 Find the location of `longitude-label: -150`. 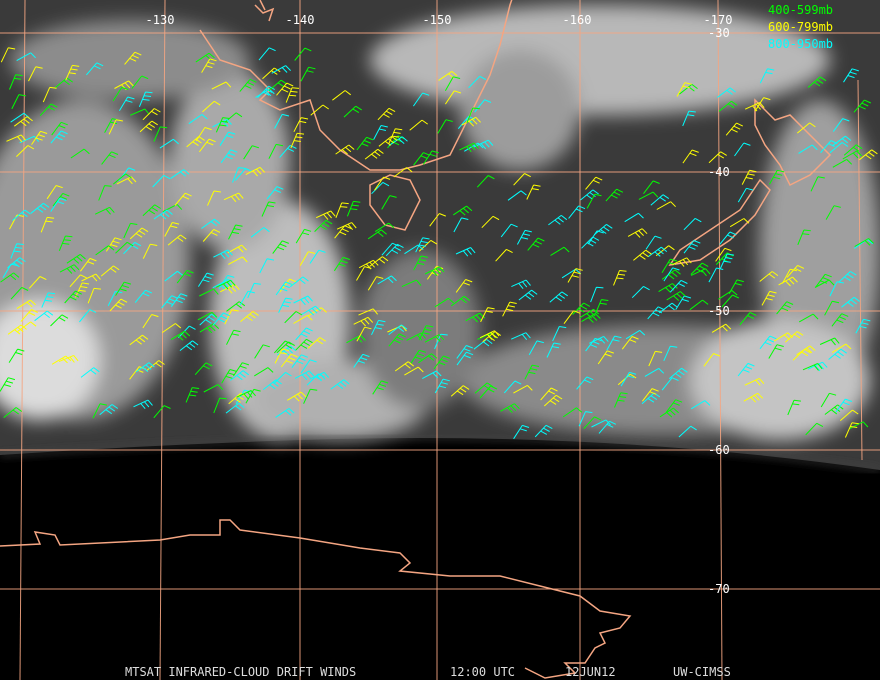

longitude-label: -150 is located at coordinates (437, 20).